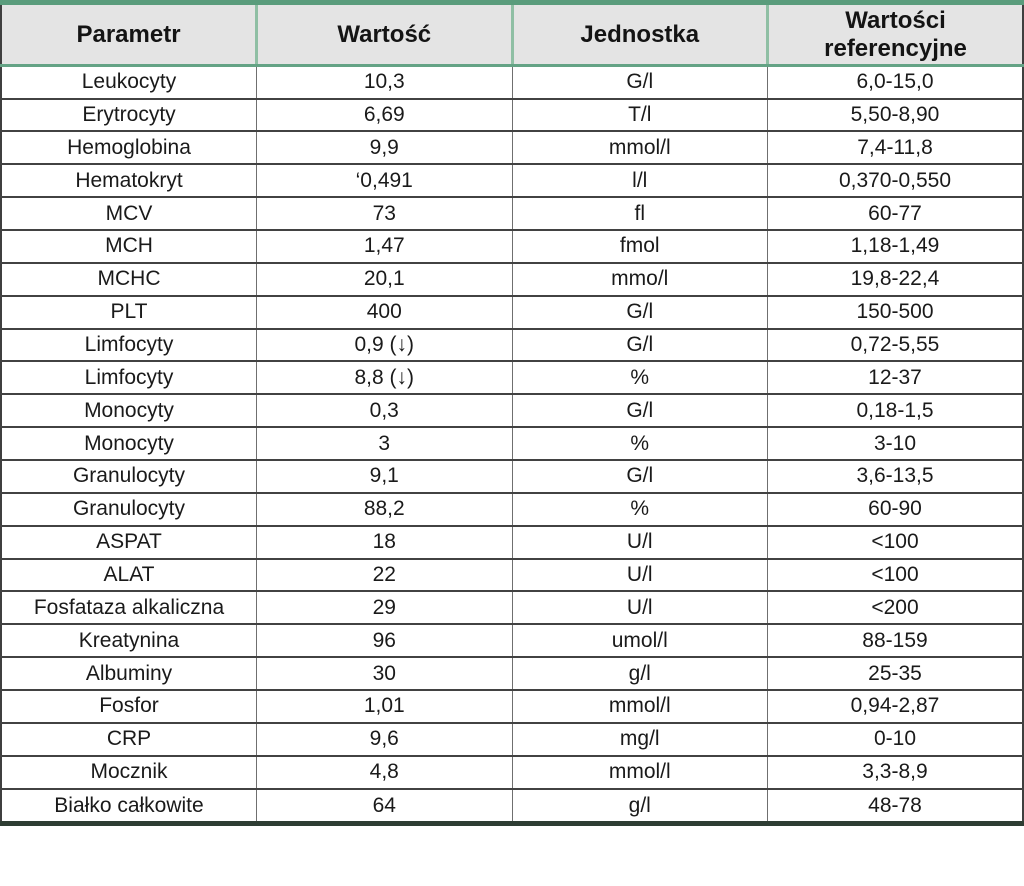 The image size is (1024, 886). Describe the element at coordinates (129, 378) in the screenshot. I see `parameter-cell: Limfocyty` at that location.